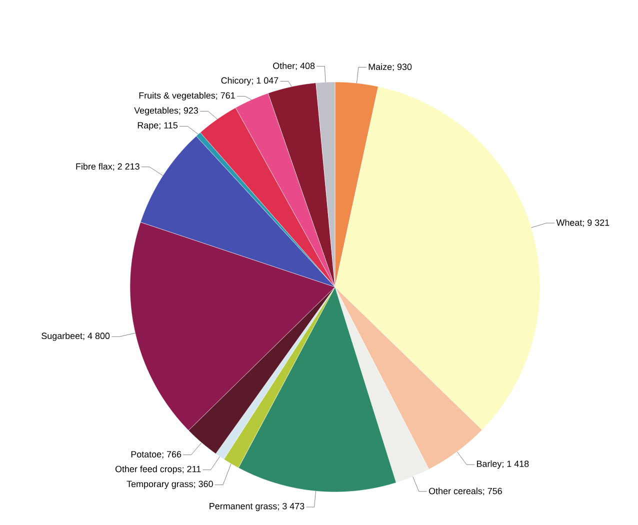 This screenshot has width=638, height=525. I want to click on data-label: ; 923, so click(188, 111).